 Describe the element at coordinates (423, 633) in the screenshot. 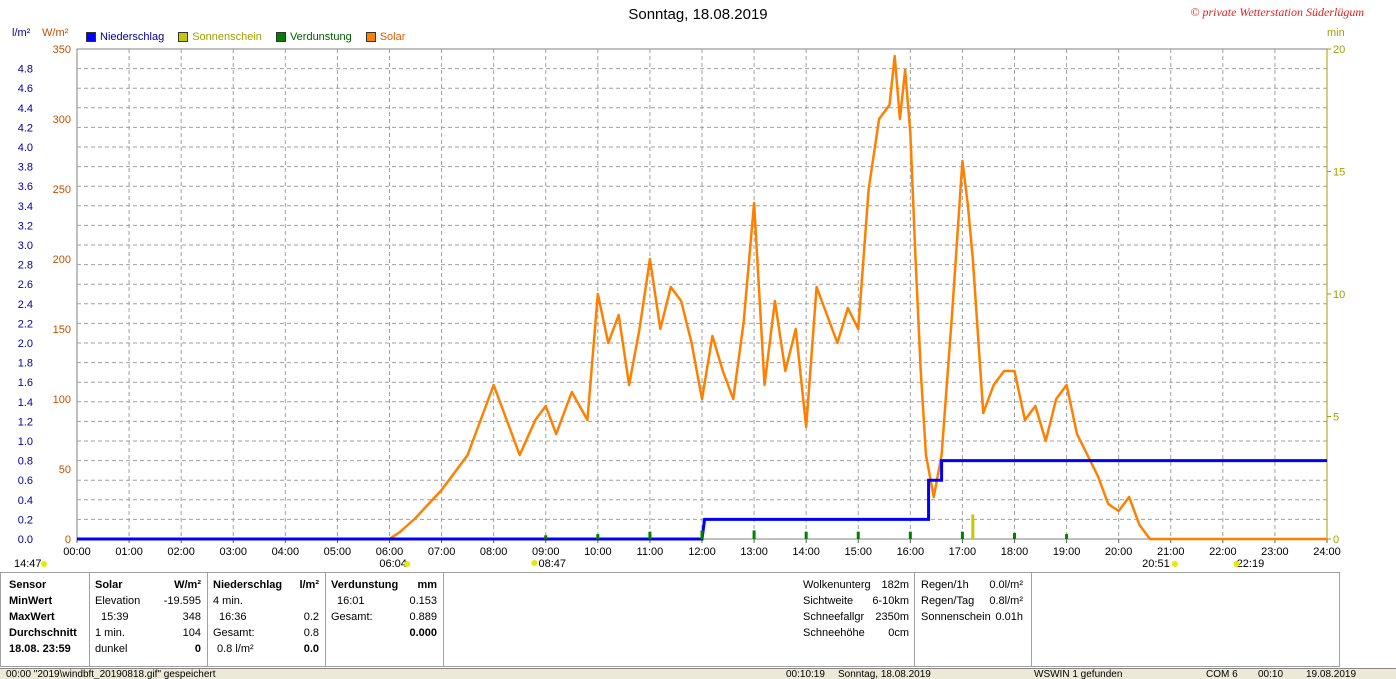

I see `evap-value: 0.000` at that location.